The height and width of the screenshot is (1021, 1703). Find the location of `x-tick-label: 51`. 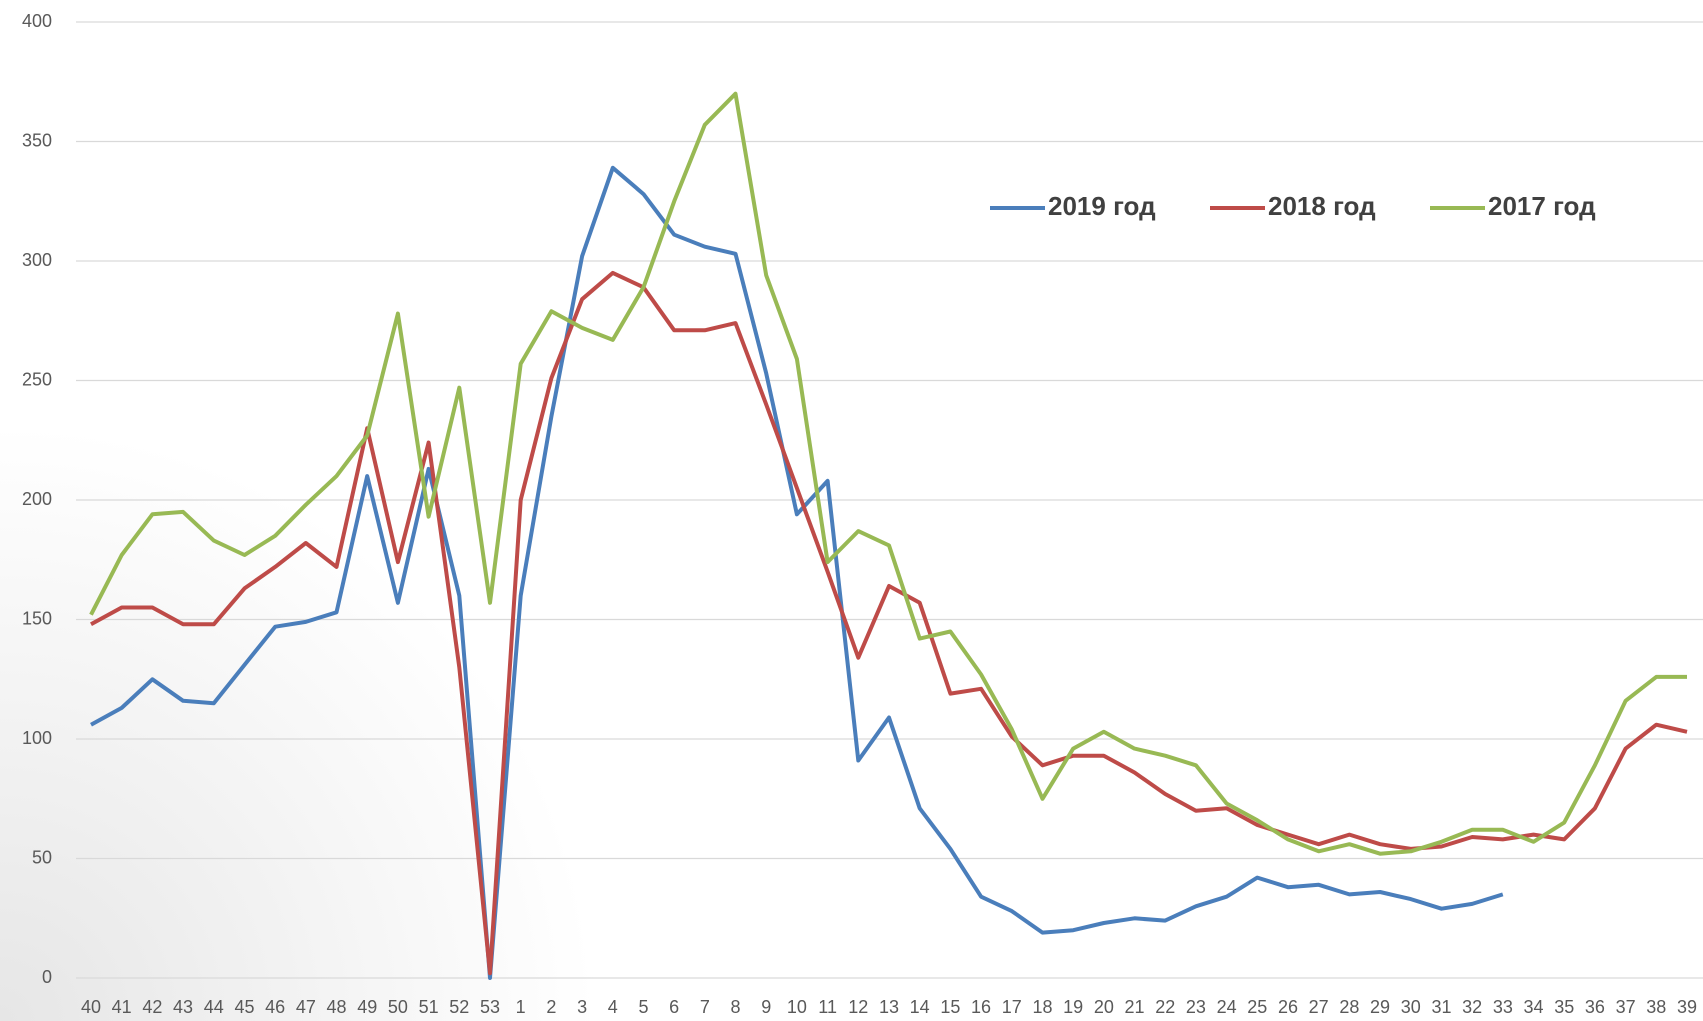

x-tick-label: 51 is located at coordinates (429, 1007).